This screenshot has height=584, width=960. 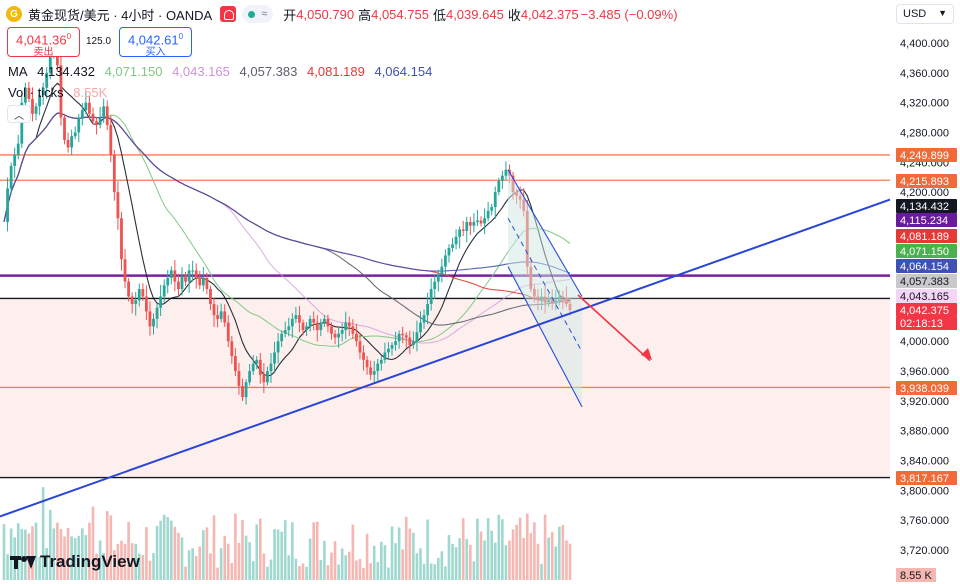 What do you see at coordinates (924, 521) in the screenshot?
I see `y-axis-tick-label: 3,760.000` at bounding box center [924, 521].